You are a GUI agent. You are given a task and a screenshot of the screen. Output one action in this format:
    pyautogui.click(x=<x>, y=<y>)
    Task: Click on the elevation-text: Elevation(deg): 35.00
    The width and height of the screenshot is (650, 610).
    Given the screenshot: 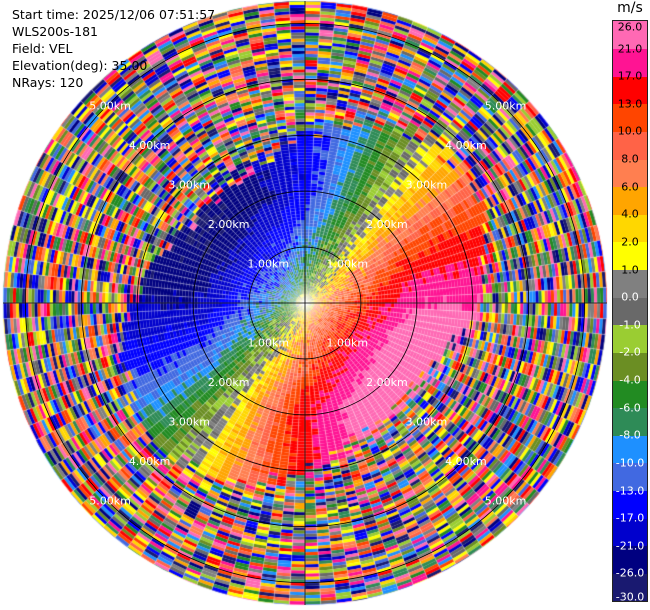 What is the action you would take?
    pyautogui.click(x=80, y=65)
    